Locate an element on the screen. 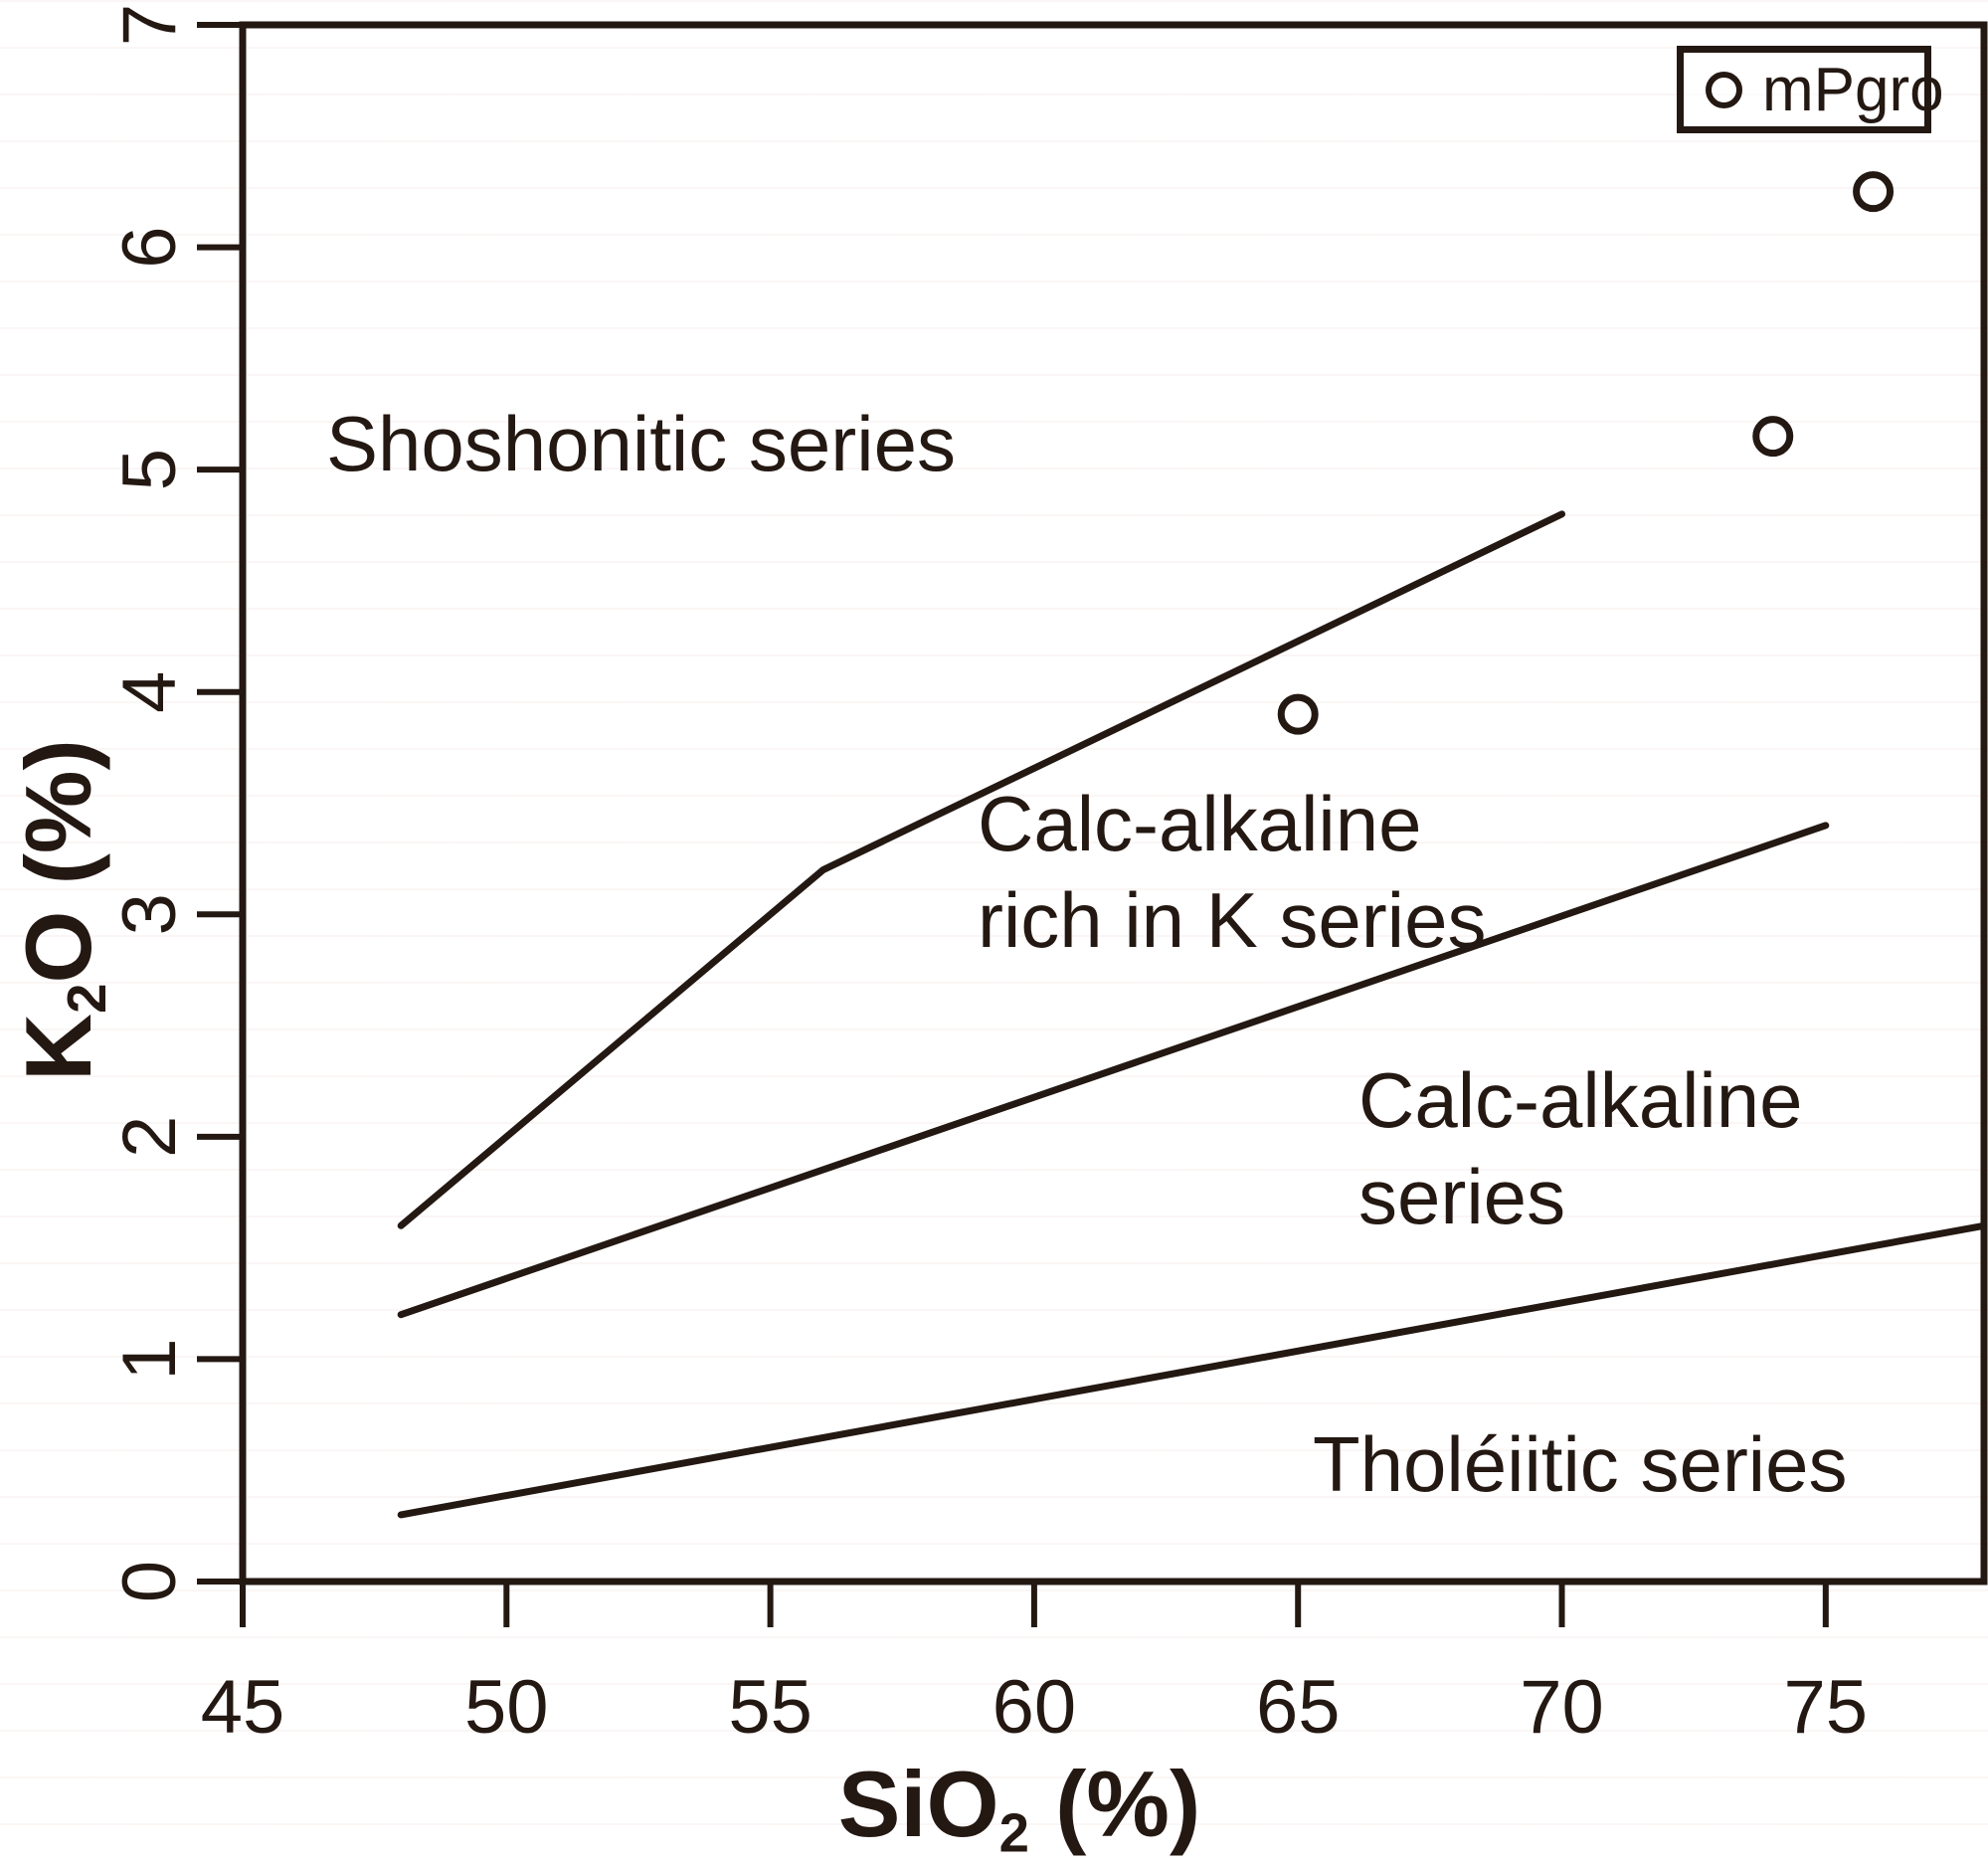 The height and width of the screenshot is (1865, 1988). y-axis-tick-label: 1 is located at coordinates (149, 1359).